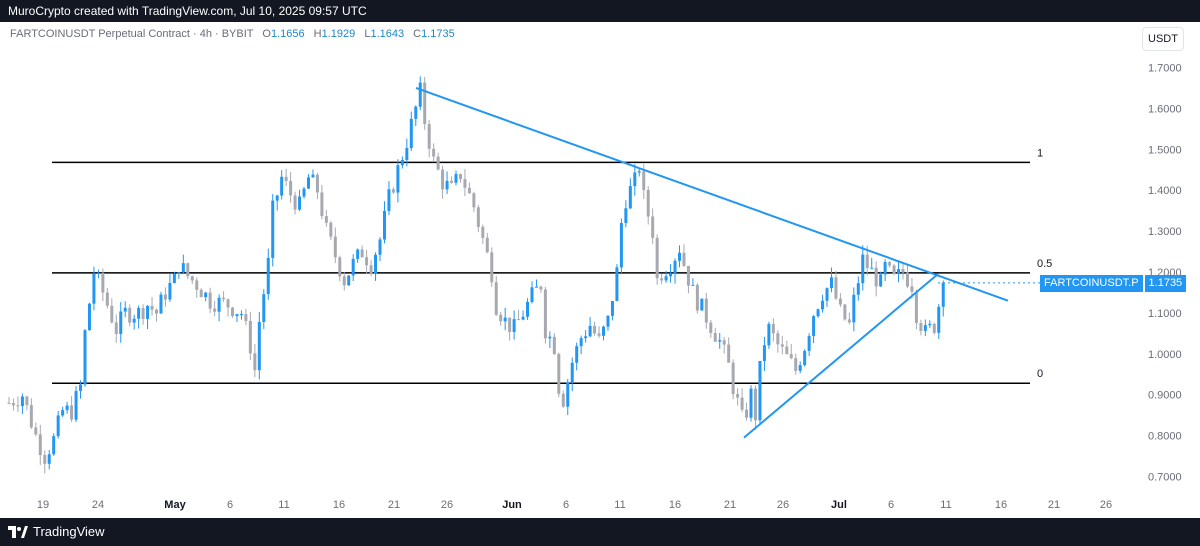  I want to click on fib-level-label: 1, so click(1040, 153).